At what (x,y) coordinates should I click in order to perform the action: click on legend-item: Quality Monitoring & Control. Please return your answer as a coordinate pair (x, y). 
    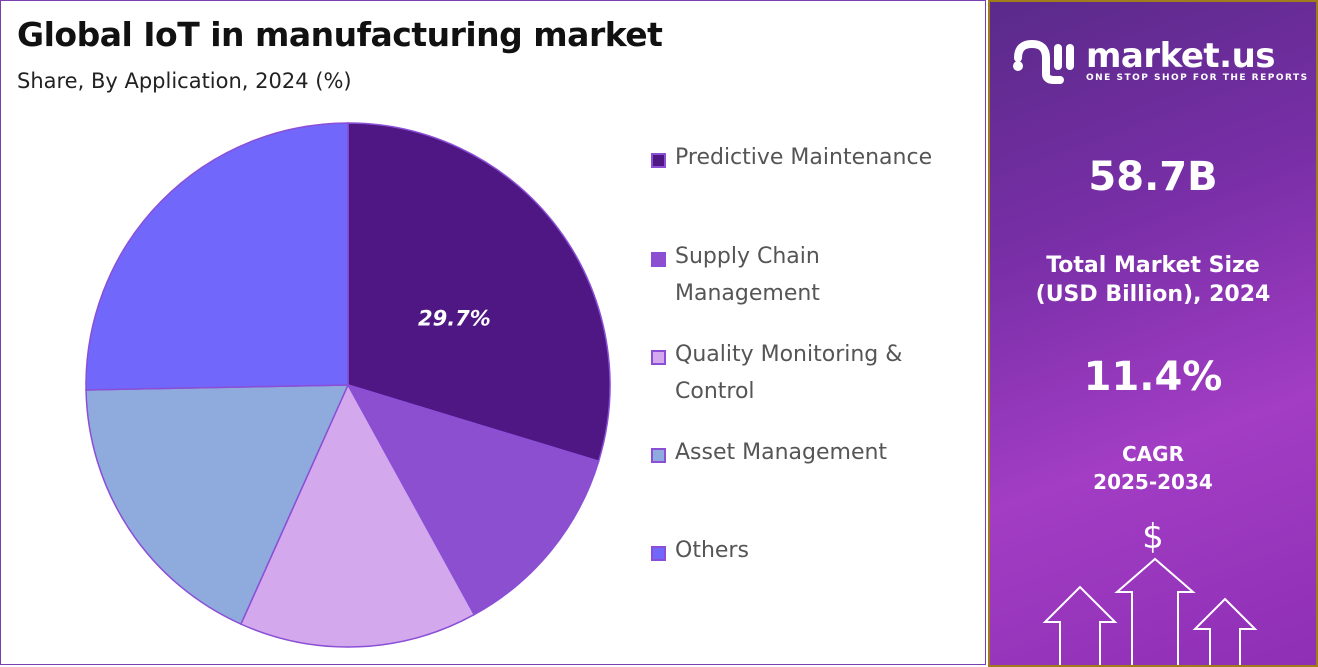
    Looking at the image, I should click on (816, 376).